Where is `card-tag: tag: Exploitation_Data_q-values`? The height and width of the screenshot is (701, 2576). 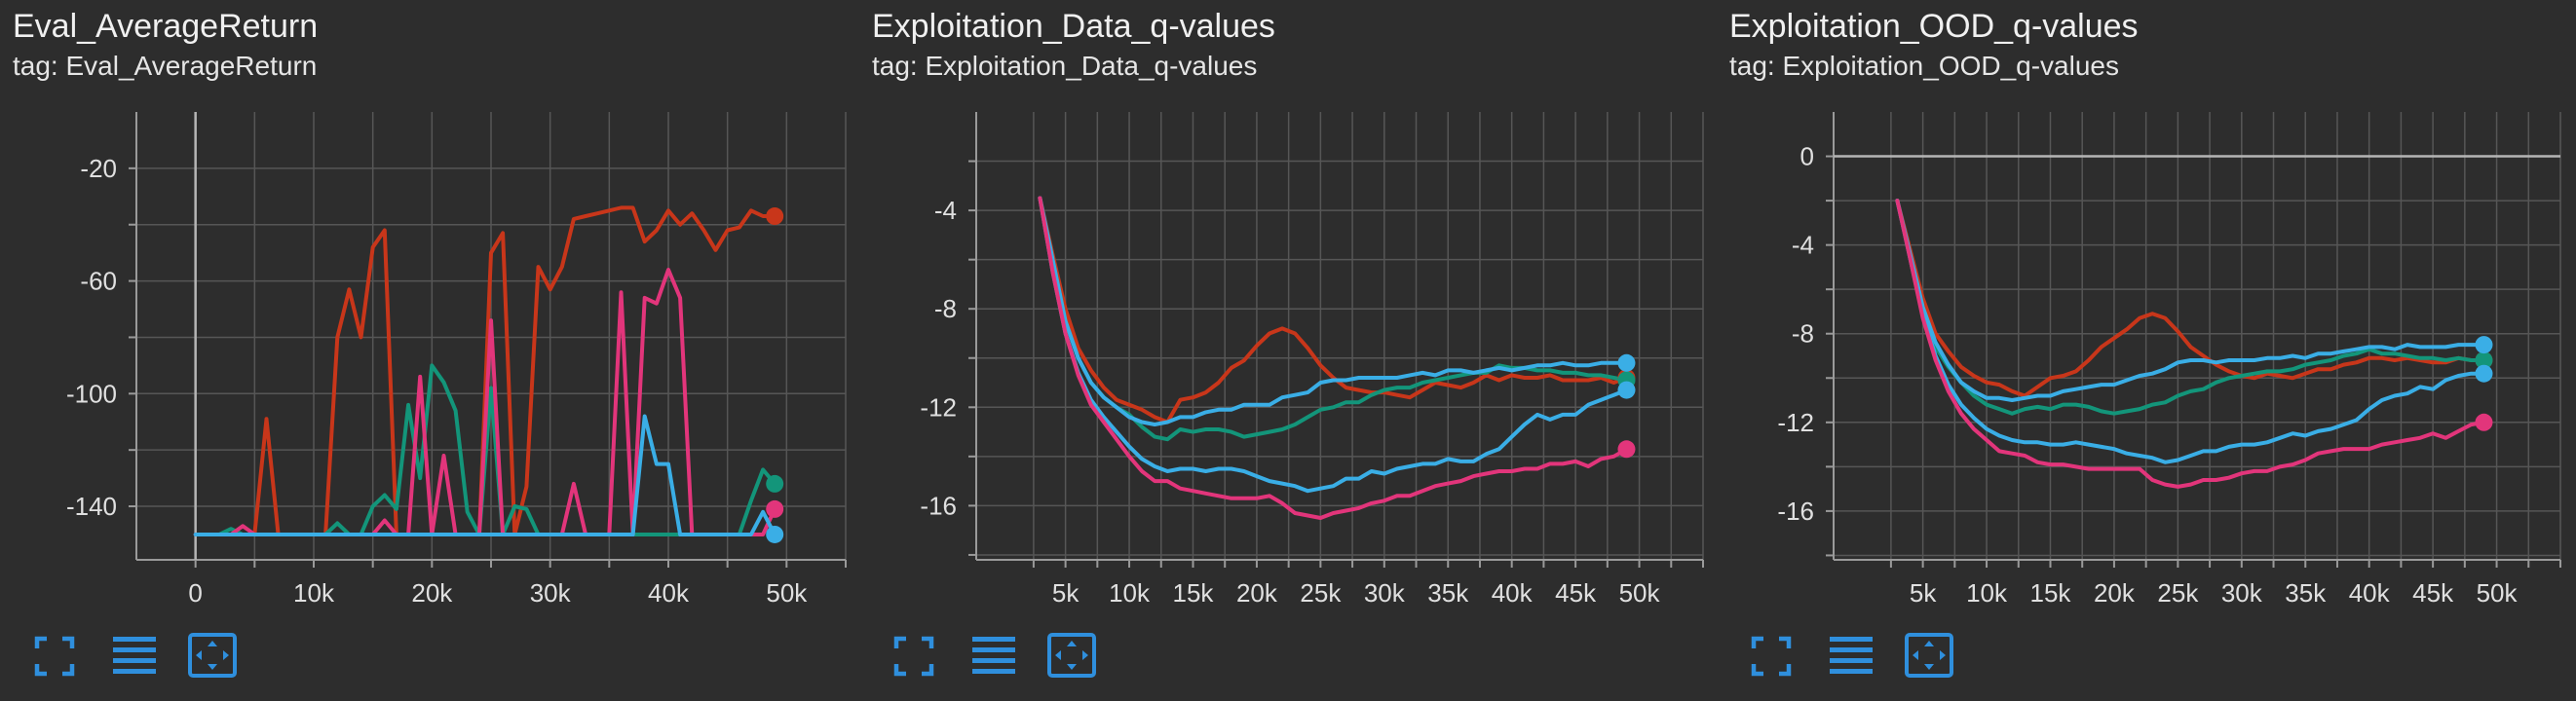
card-tag: tag: Exploitation_Data_q-values is located at coordinates (1065, 66).